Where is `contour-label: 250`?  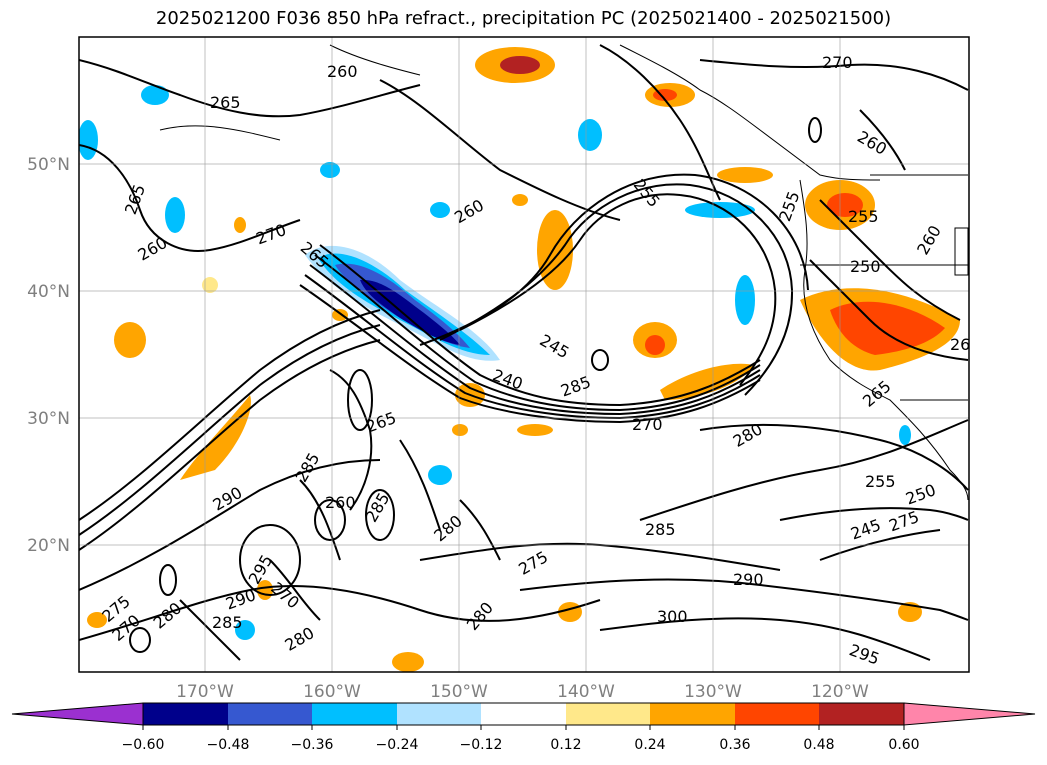 contour-label: 250 is located at coordinates (865, 266).